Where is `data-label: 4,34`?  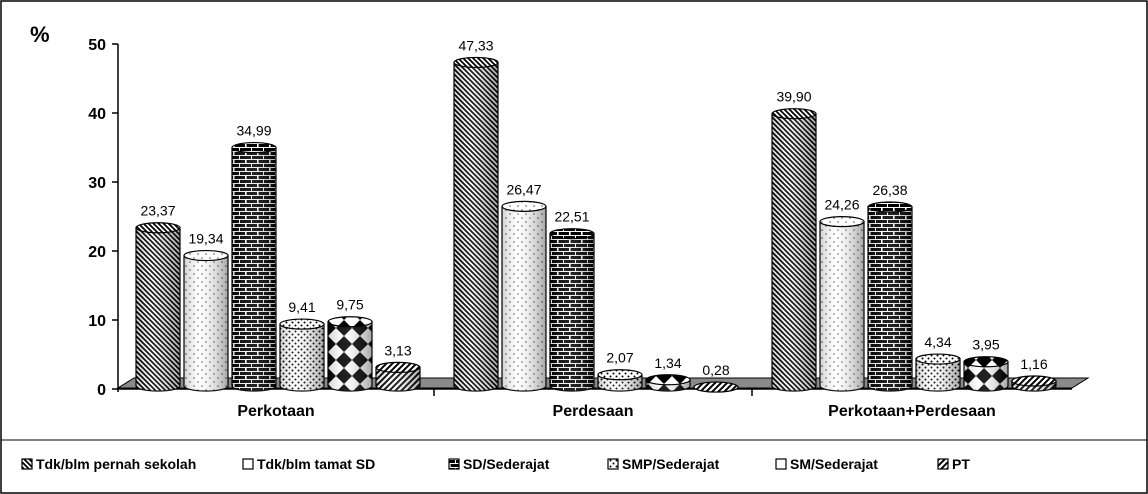 data-label: 4,34 is located at coordinates (937, 342).